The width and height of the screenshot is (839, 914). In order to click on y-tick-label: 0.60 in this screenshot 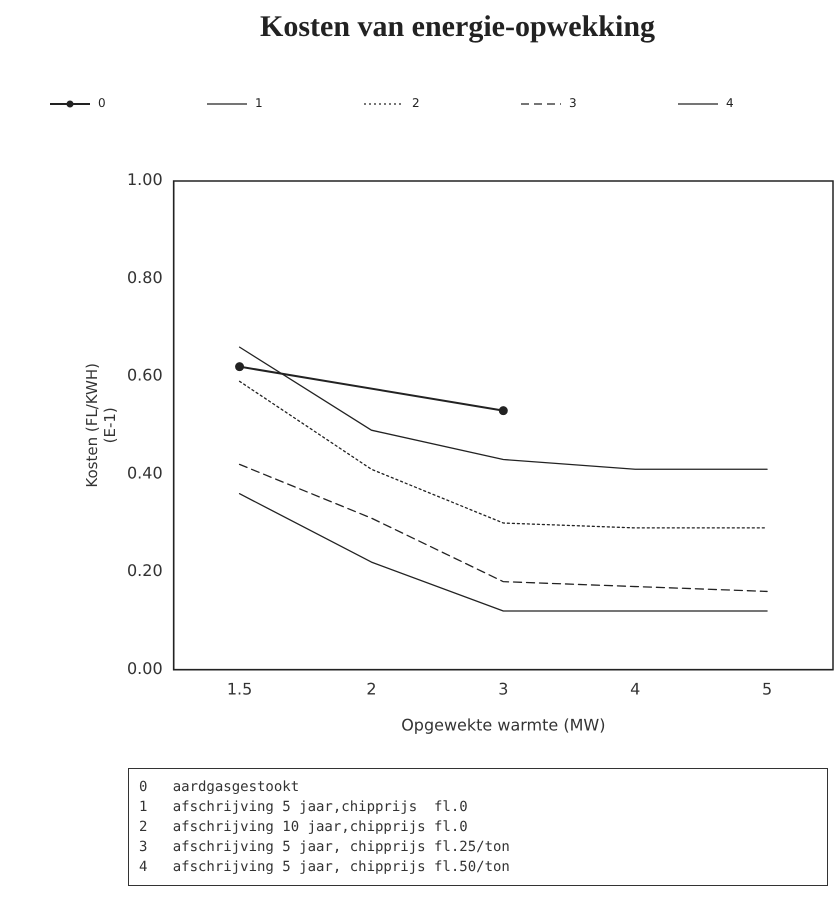, I will do `click(145, 375)`.